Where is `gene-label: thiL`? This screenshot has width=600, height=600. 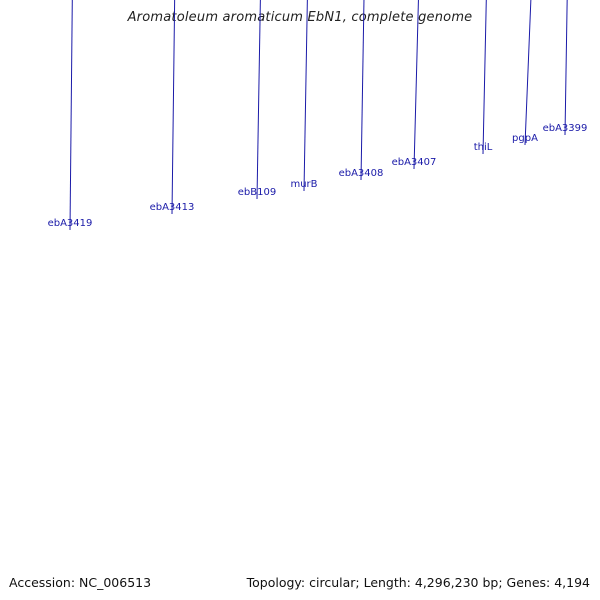 gene-label: thiL is located at coordinates (483, 147).